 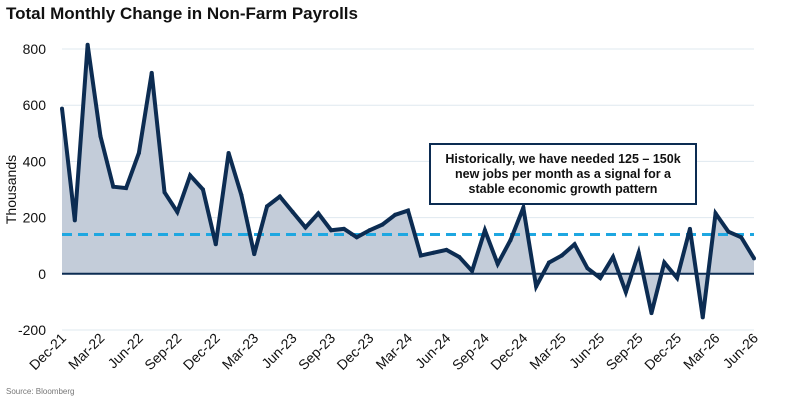 I want to click on x-tick-label: Dec-22, so click(x=201, y=351).